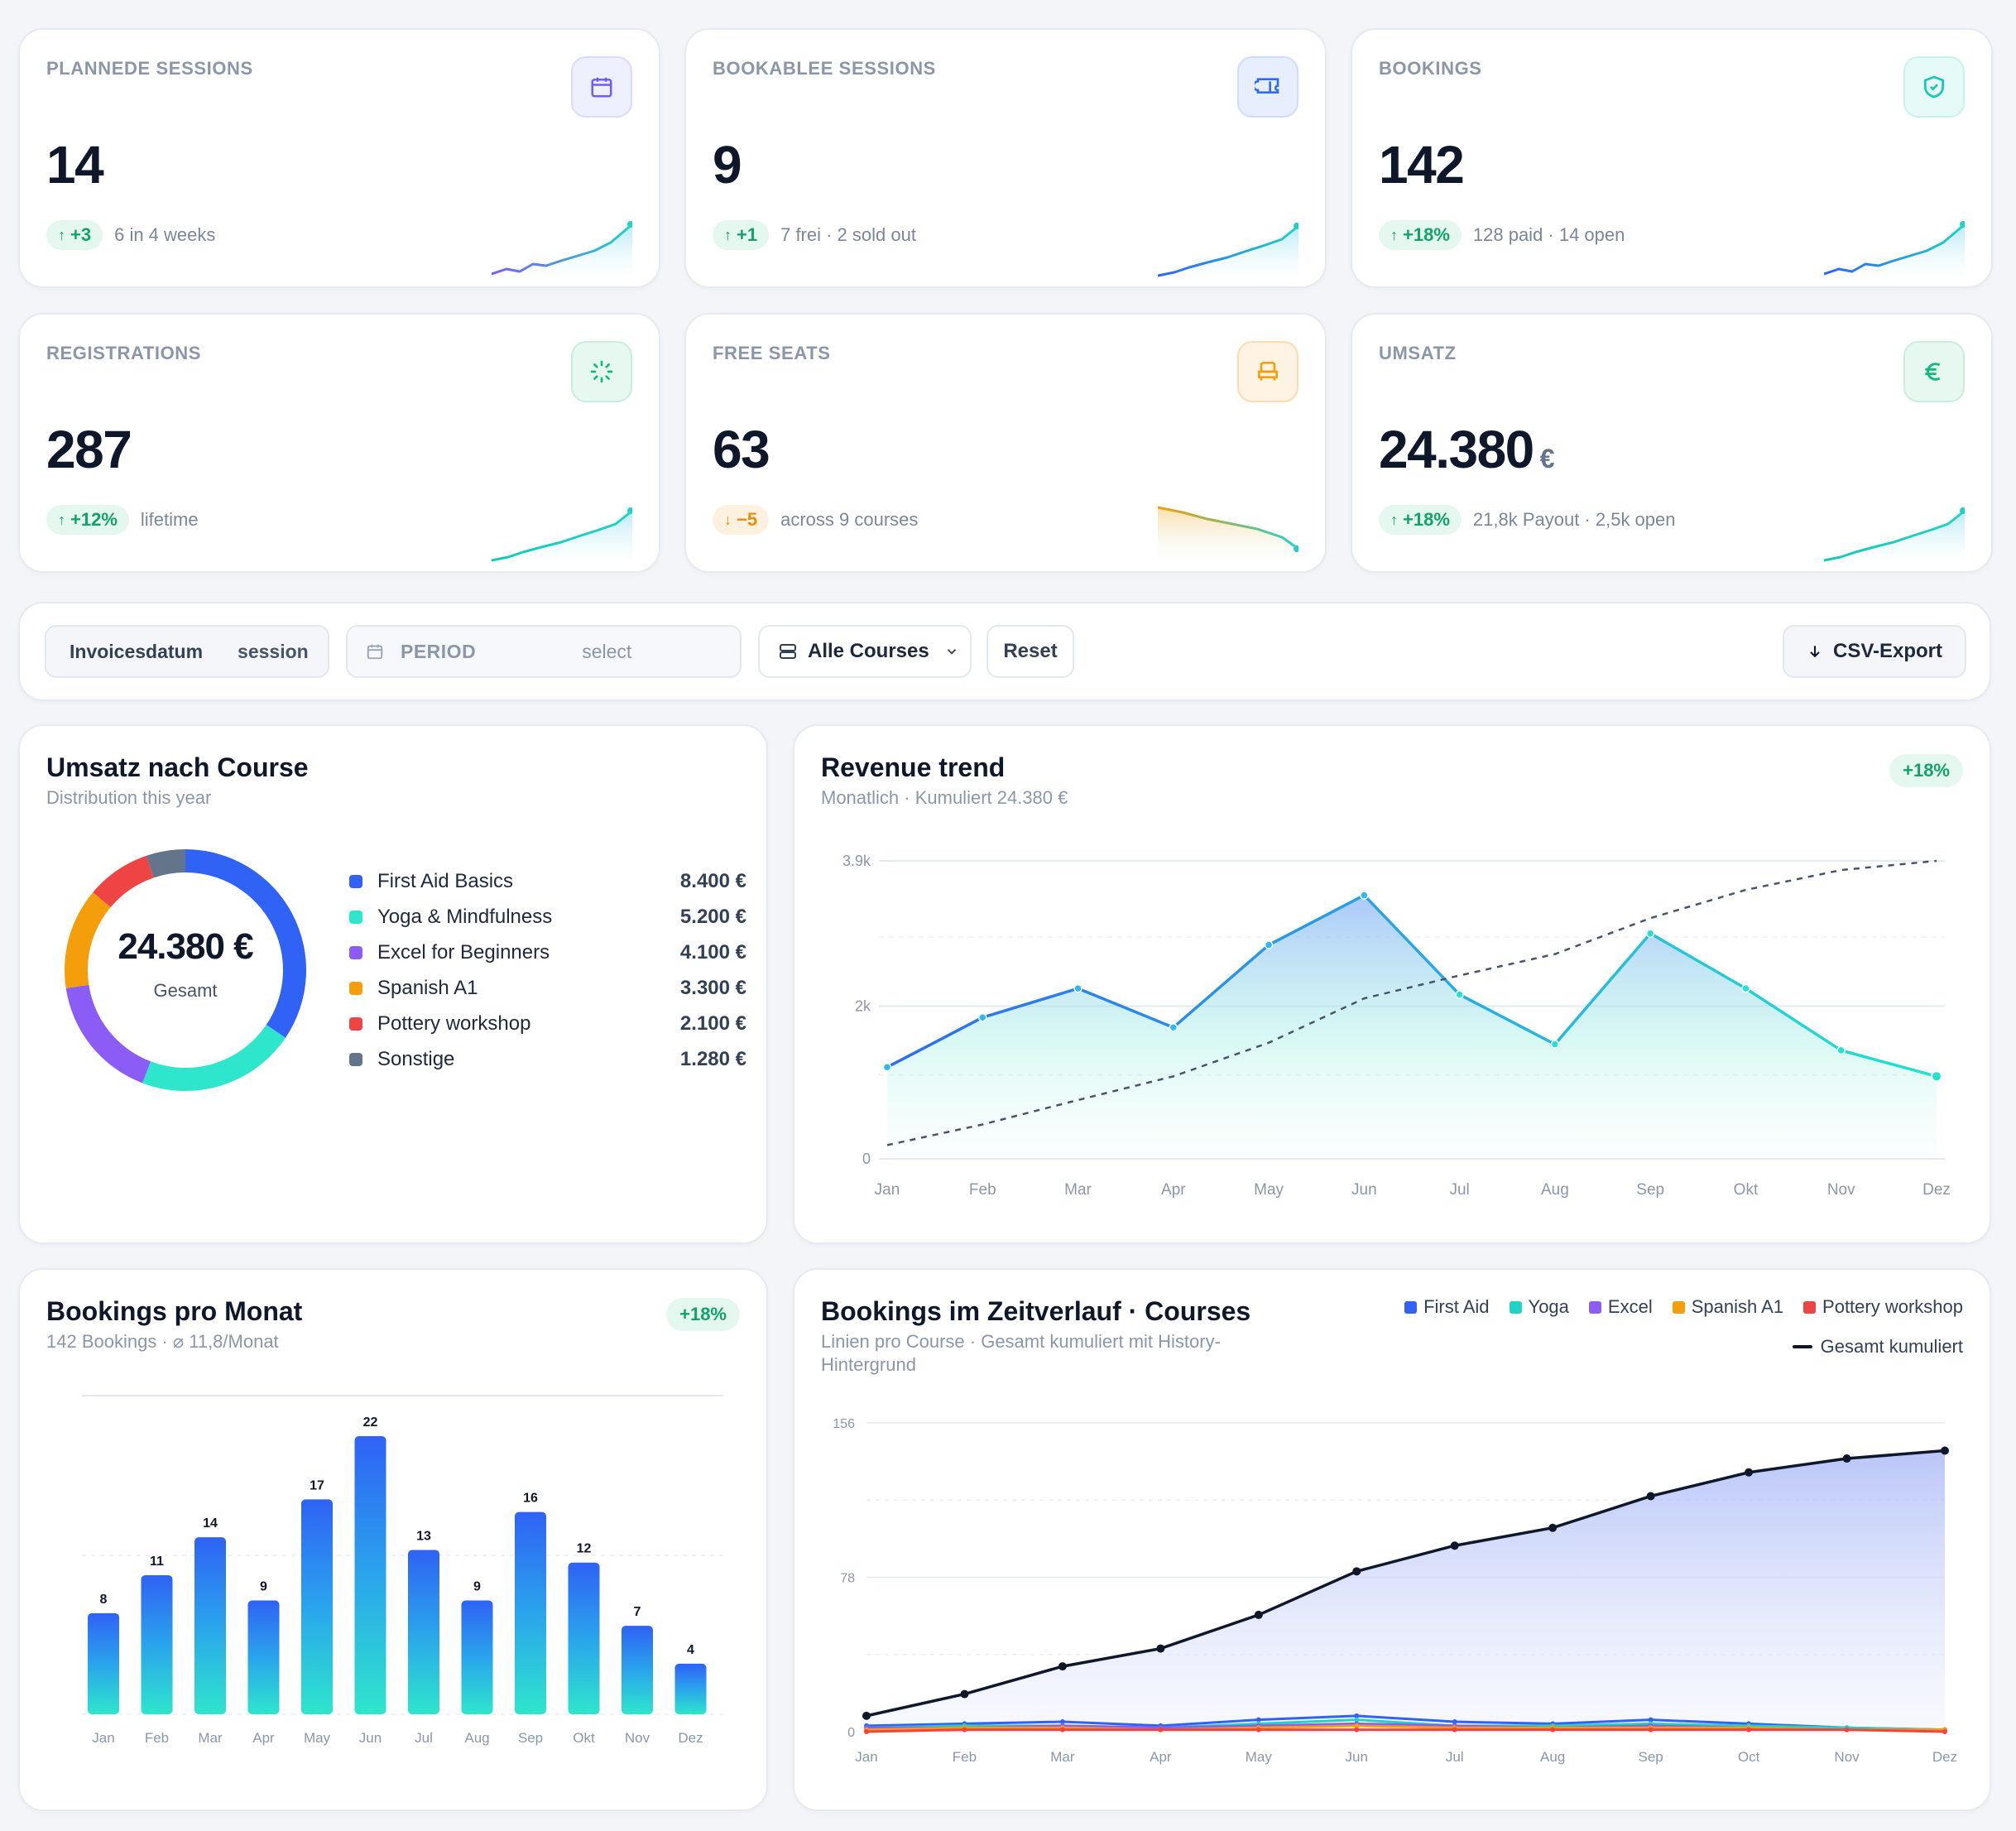 The image size is (2016, 1831). I want to click on x-tick-label: Okt, so click(1746, 1190).